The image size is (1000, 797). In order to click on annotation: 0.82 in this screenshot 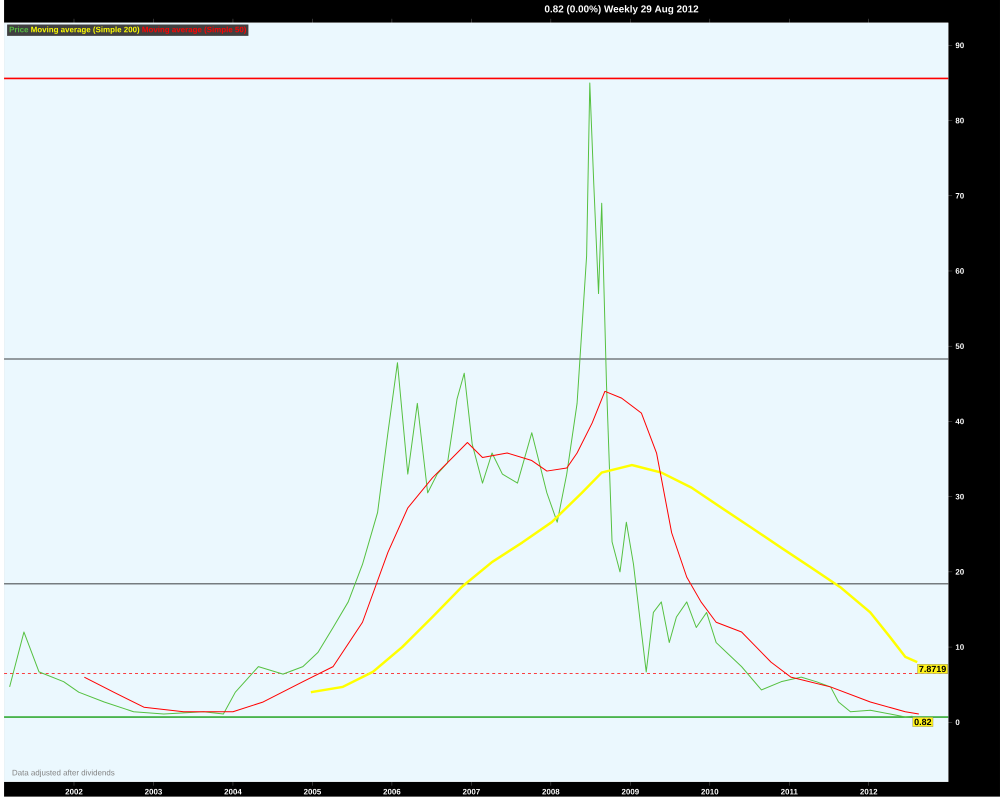, I will do `click(923, 721)`.